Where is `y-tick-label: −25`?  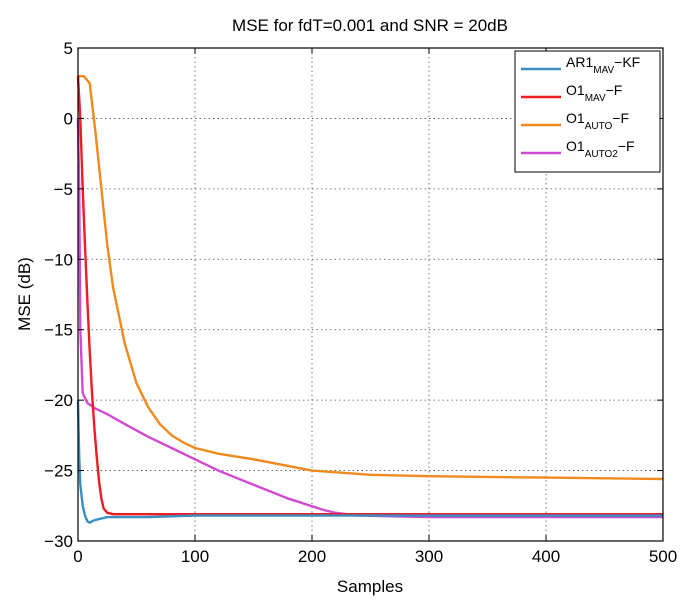 y-tick-label: −25 is located at coordinates (58, 471).